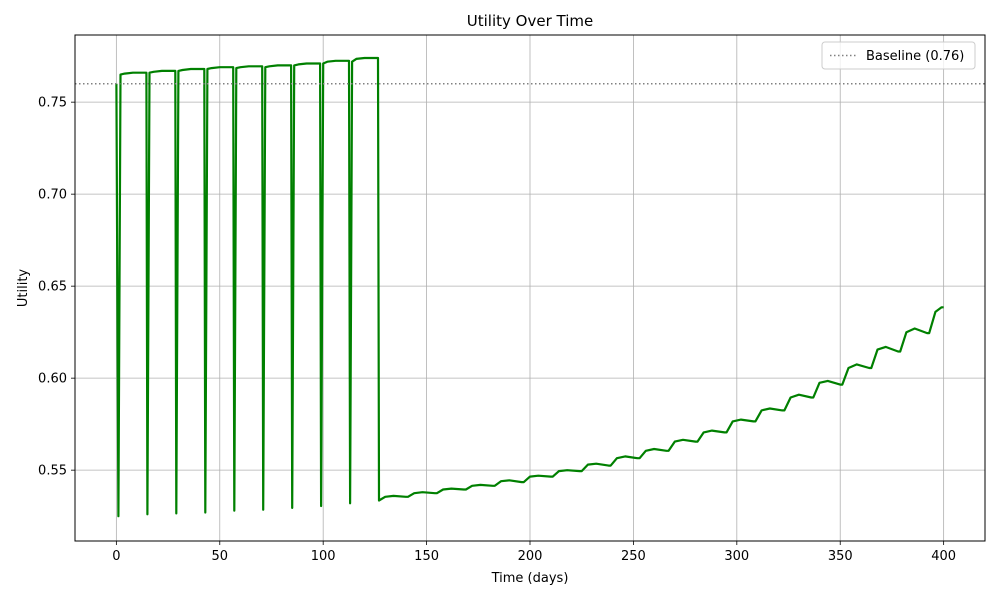  Describe the element at coordinates (840, 556) in the screenshot. I see `x-tick-label: 350` at that location.